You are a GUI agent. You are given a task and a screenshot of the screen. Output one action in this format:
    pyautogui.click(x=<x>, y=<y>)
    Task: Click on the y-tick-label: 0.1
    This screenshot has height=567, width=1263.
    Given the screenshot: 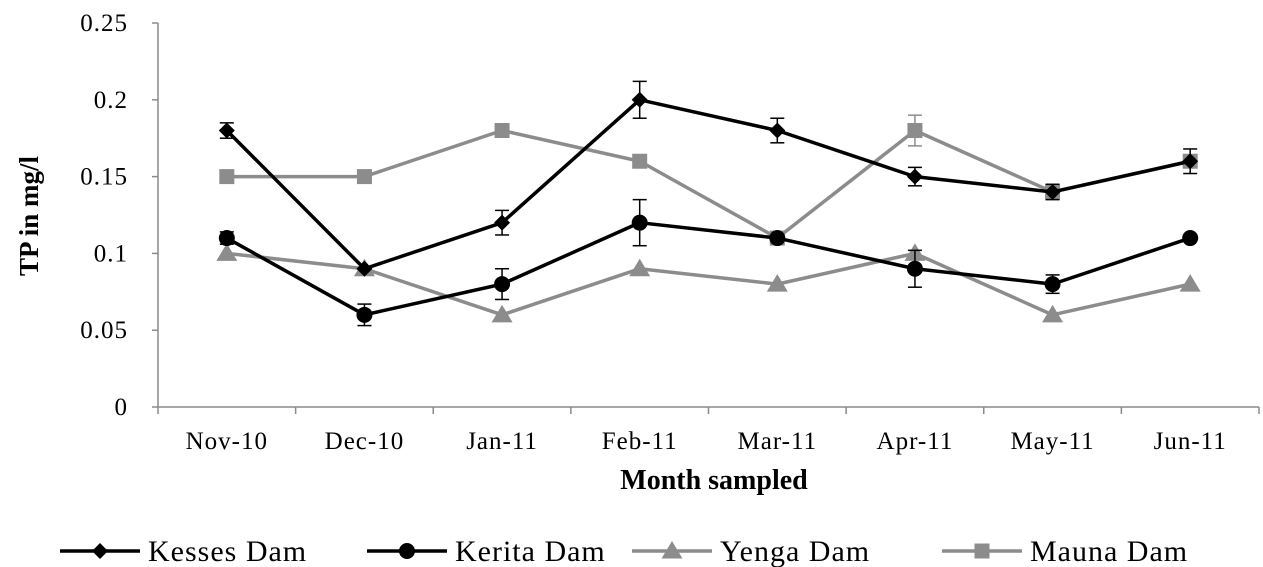 What is the action you would take?
    pyautogui.click(x=111, y=253)
    